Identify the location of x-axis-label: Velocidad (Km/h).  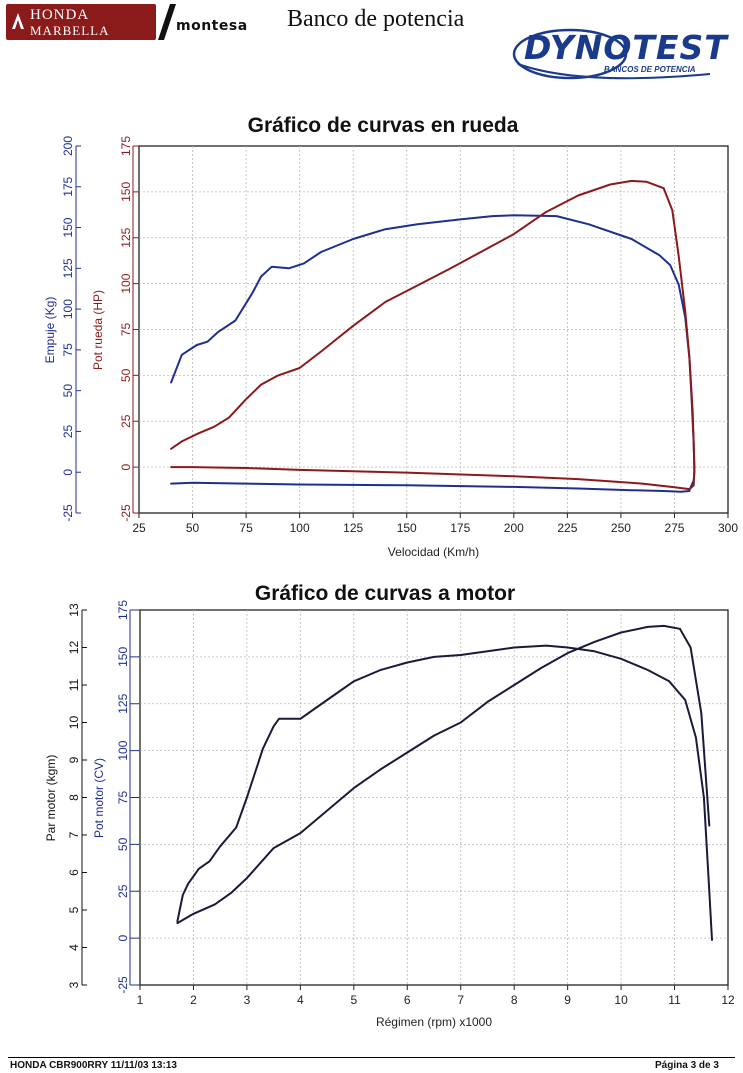
(433, 552).